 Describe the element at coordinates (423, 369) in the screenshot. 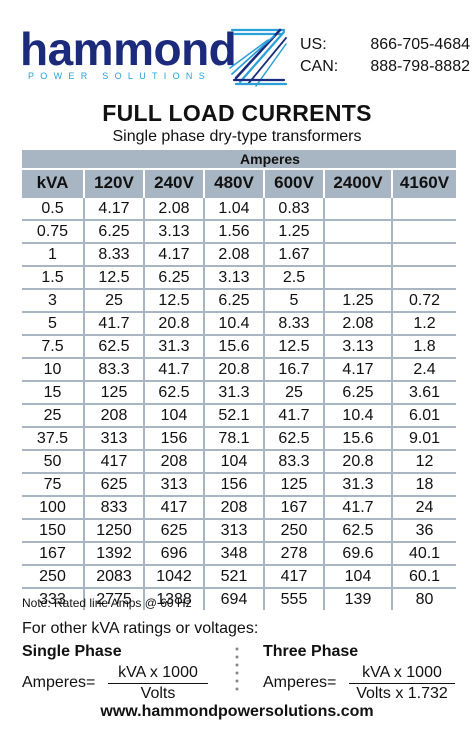

I see `amperes-cell: 2.4` at that location.